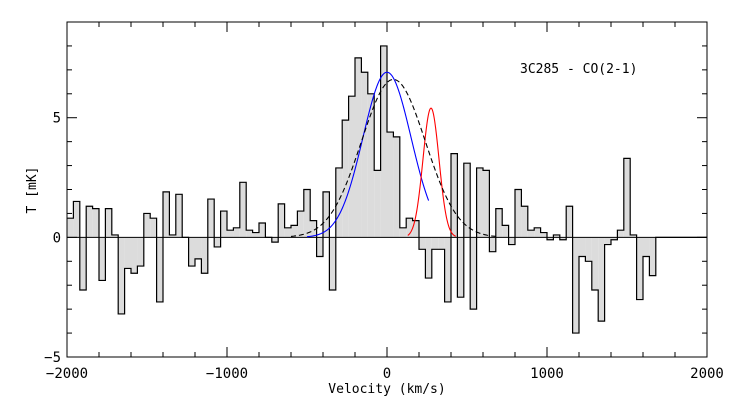 The width and height of the screenshot is (740, 409). I want to click on y-axis-label: T [mK], so click(32, 190).